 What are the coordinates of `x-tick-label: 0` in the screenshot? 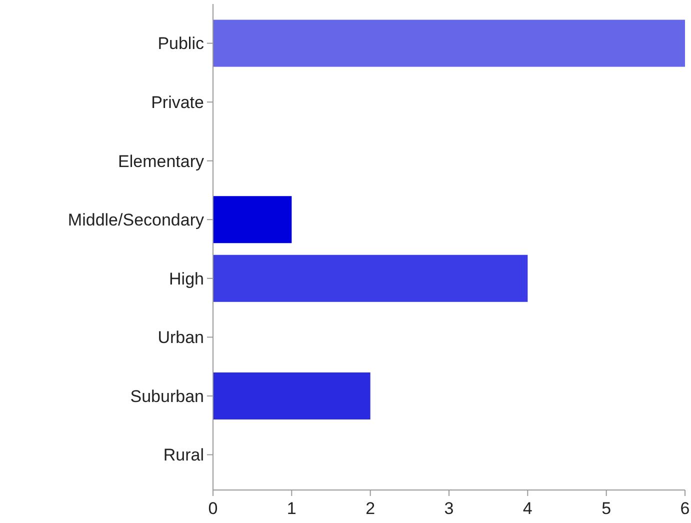 It's located at (213, 508).